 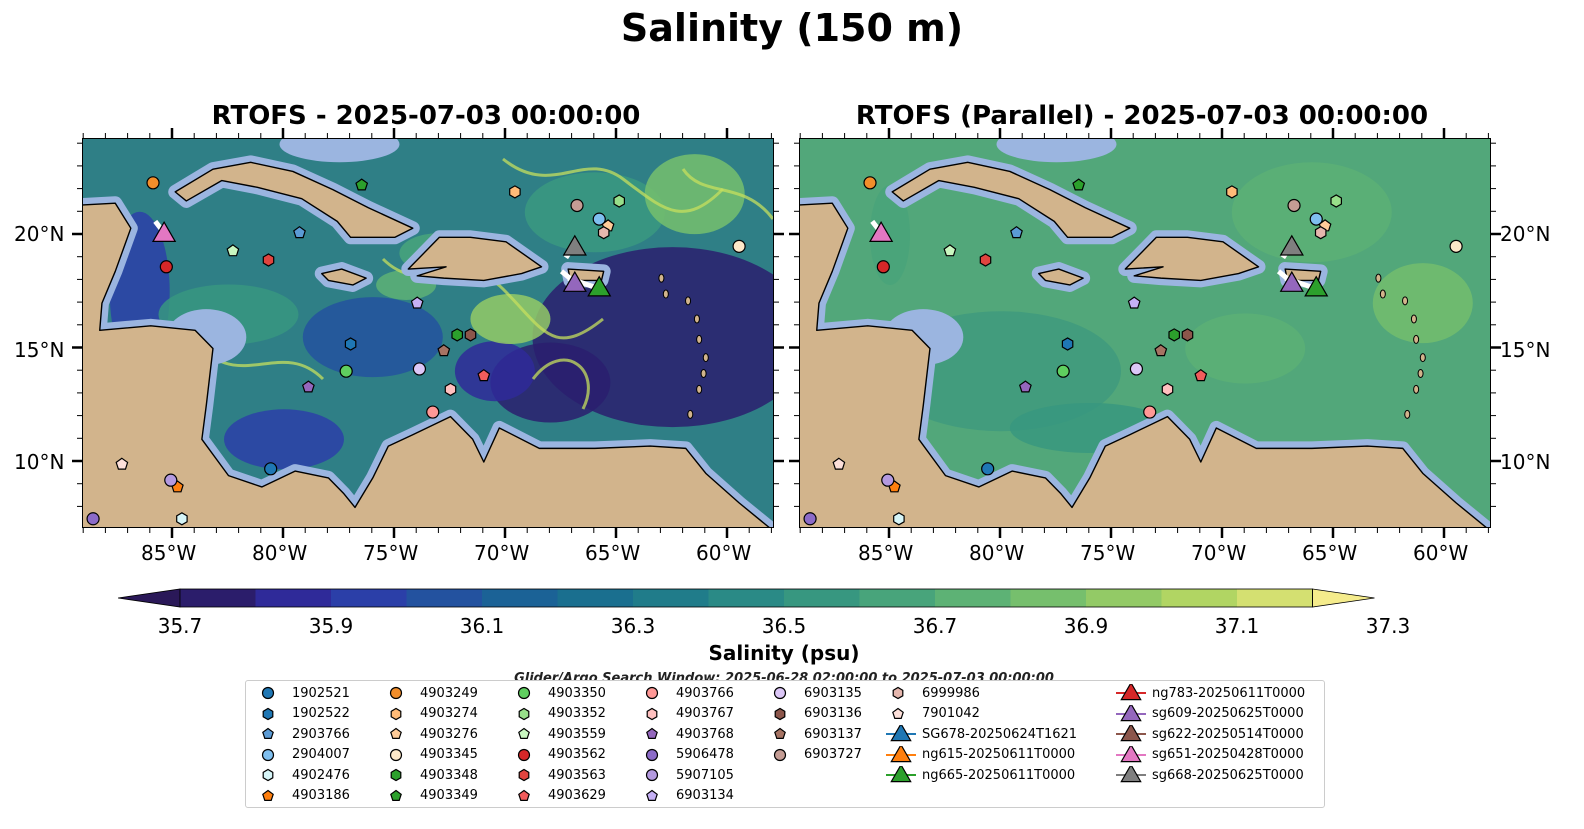 What do you see at coordinates (559, 755) in the screenshot?
I see `legend-item-float: 4903562` at bounding box center [559, 755].